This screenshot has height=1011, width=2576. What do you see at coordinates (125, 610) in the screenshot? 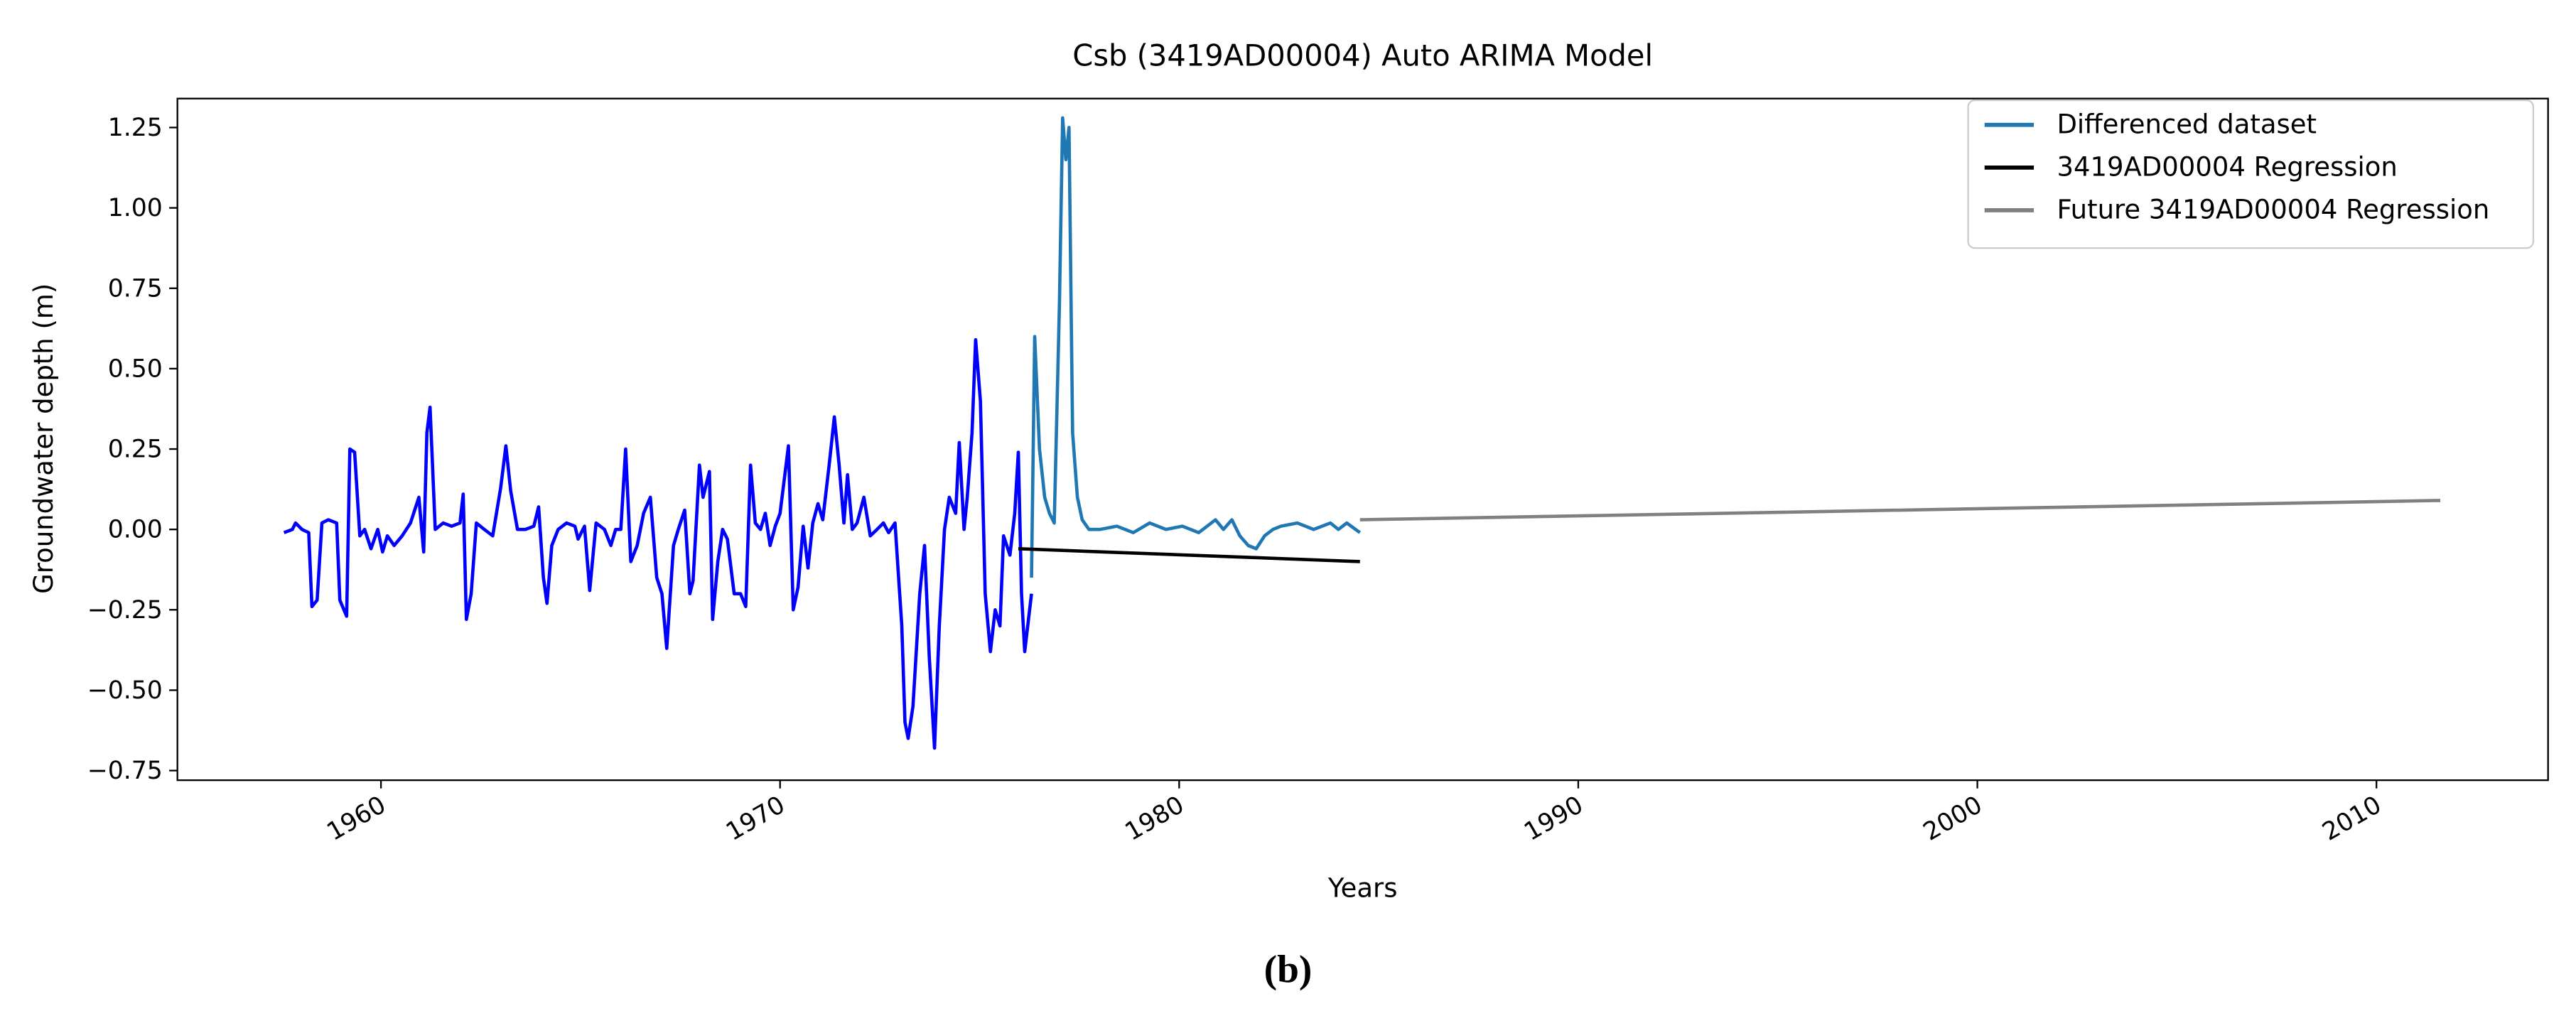
I see `y-tick-label: −0.25` at bounding box center [125, 610].